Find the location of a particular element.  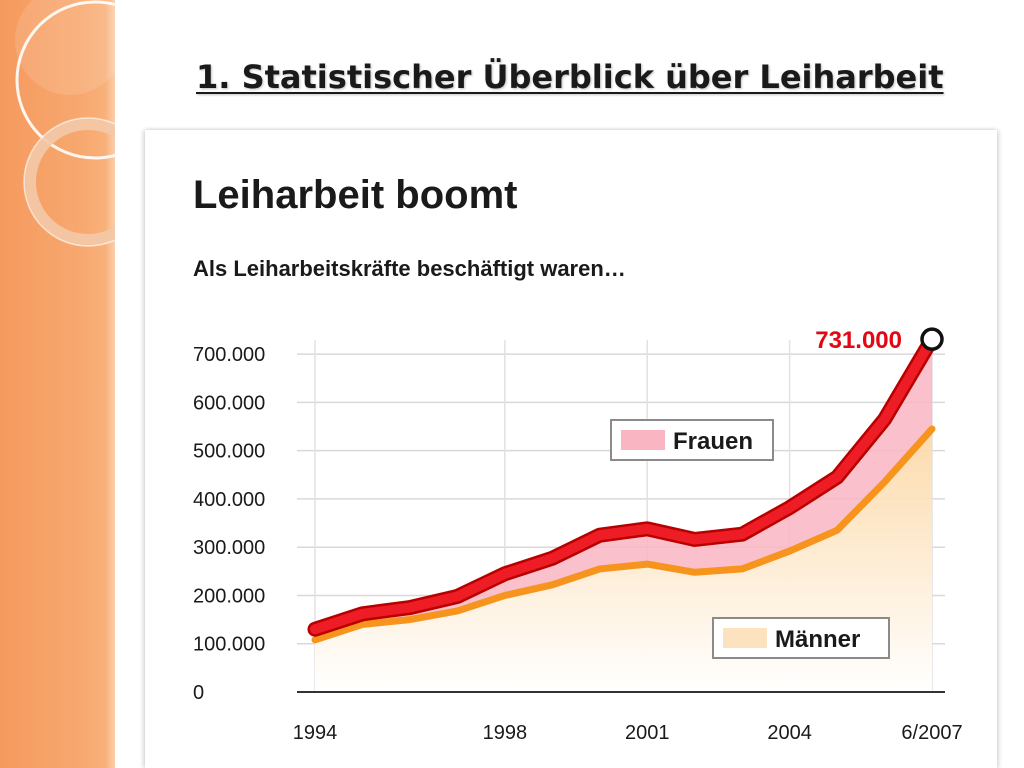

y-tick-label: 0 is located at coordinates (198, 693).